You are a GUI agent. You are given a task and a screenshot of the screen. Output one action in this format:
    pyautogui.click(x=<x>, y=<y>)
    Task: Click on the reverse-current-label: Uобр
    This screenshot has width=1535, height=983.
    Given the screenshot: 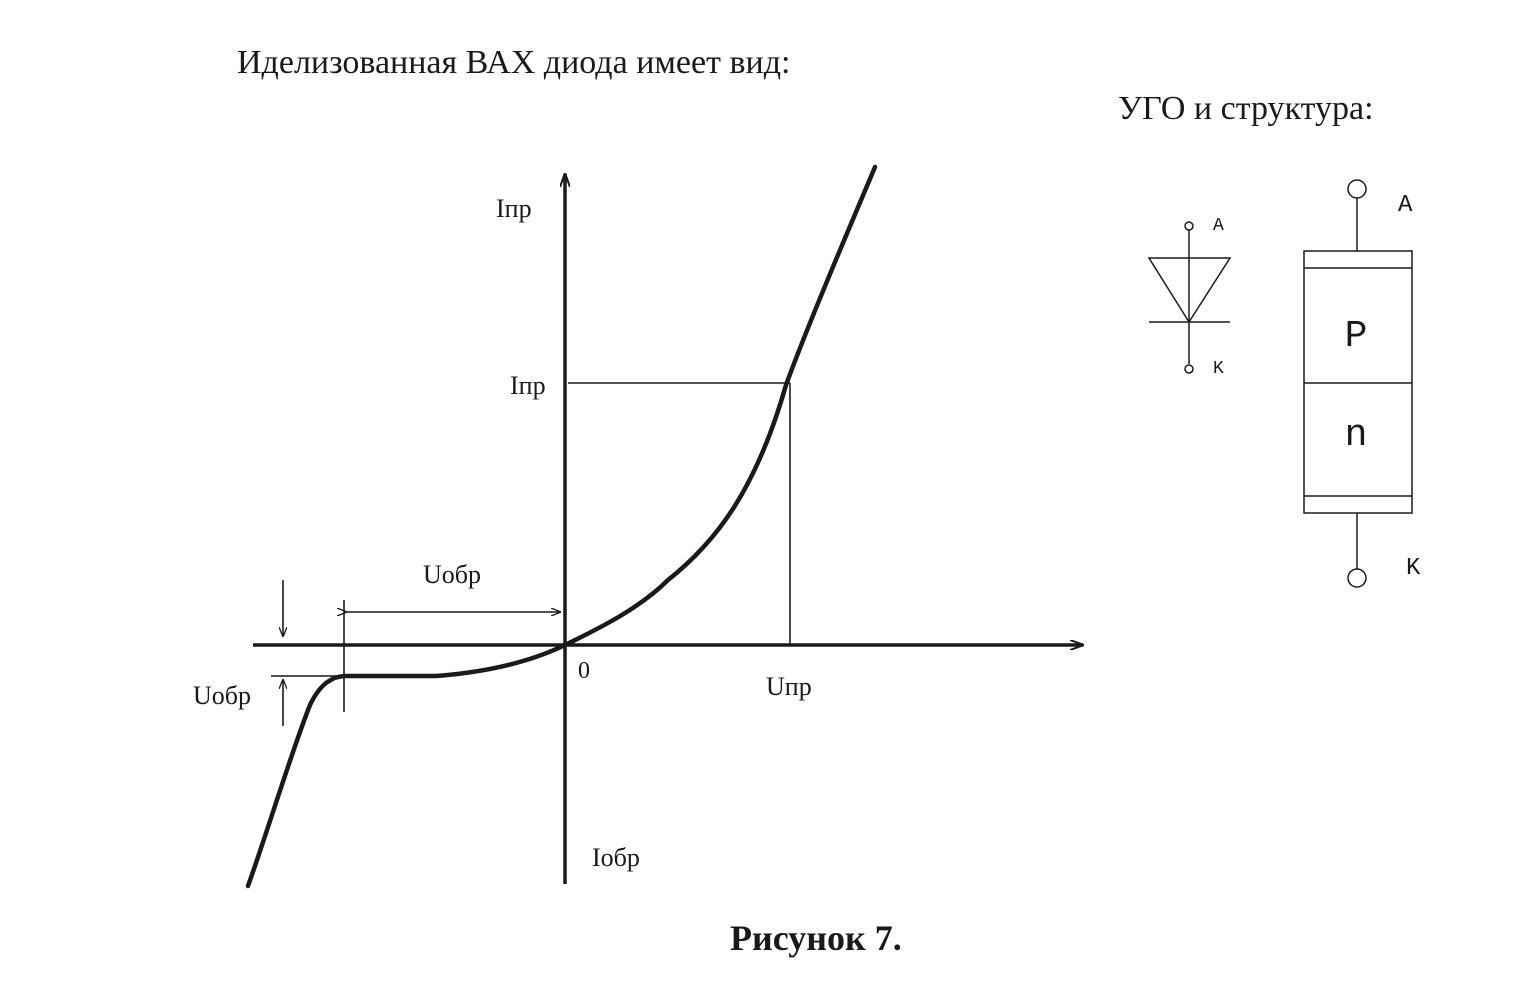 What is the action you would take?
    pyautogui.click(x=222, y=695)
    